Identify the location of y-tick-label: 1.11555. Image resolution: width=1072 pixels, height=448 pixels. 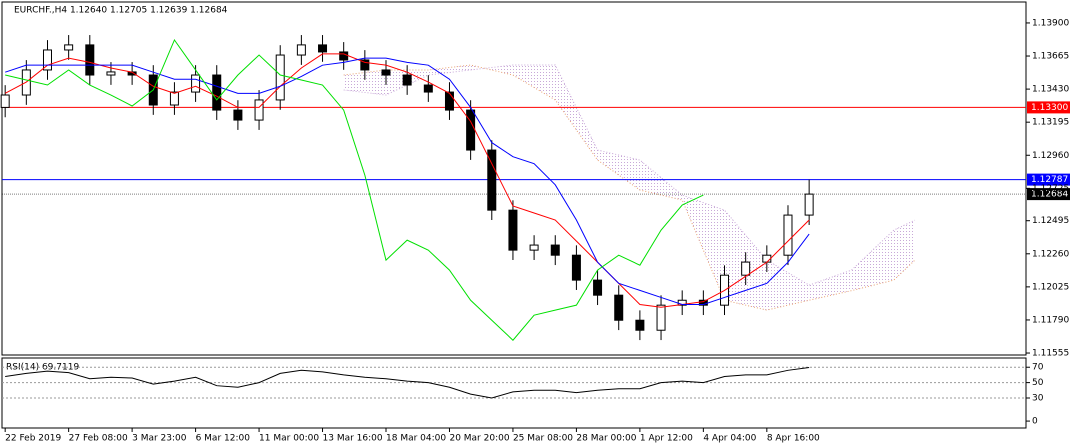
(1050, 354).